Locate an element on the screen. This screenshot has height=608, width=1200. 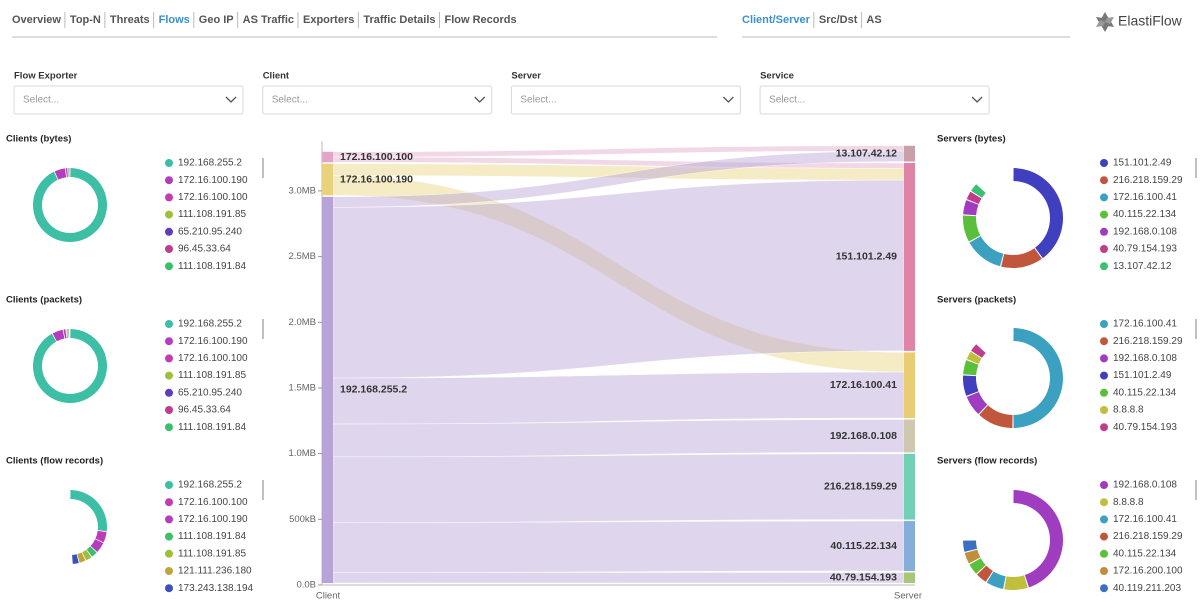
nav-tab: Overview is located at coordinates (36, 20).